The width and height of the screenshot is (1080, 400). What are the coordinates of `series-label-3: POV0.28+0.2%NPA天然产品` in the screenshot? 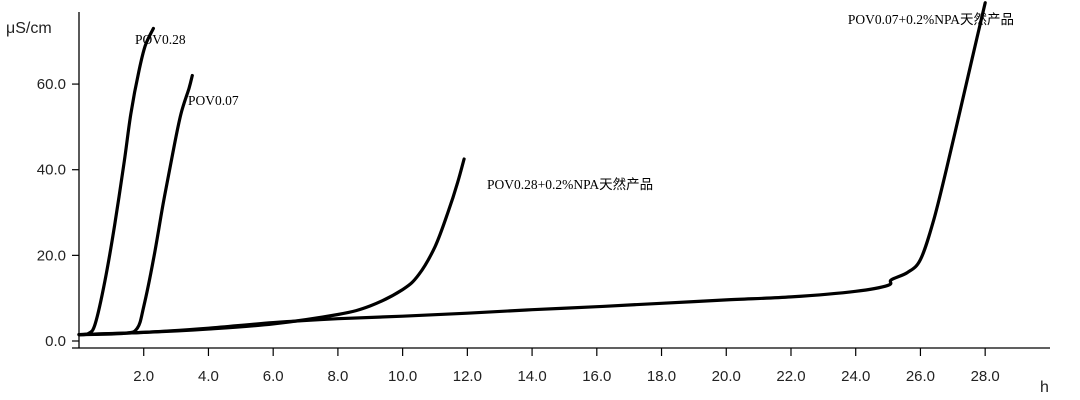 It's located at (570, 184).